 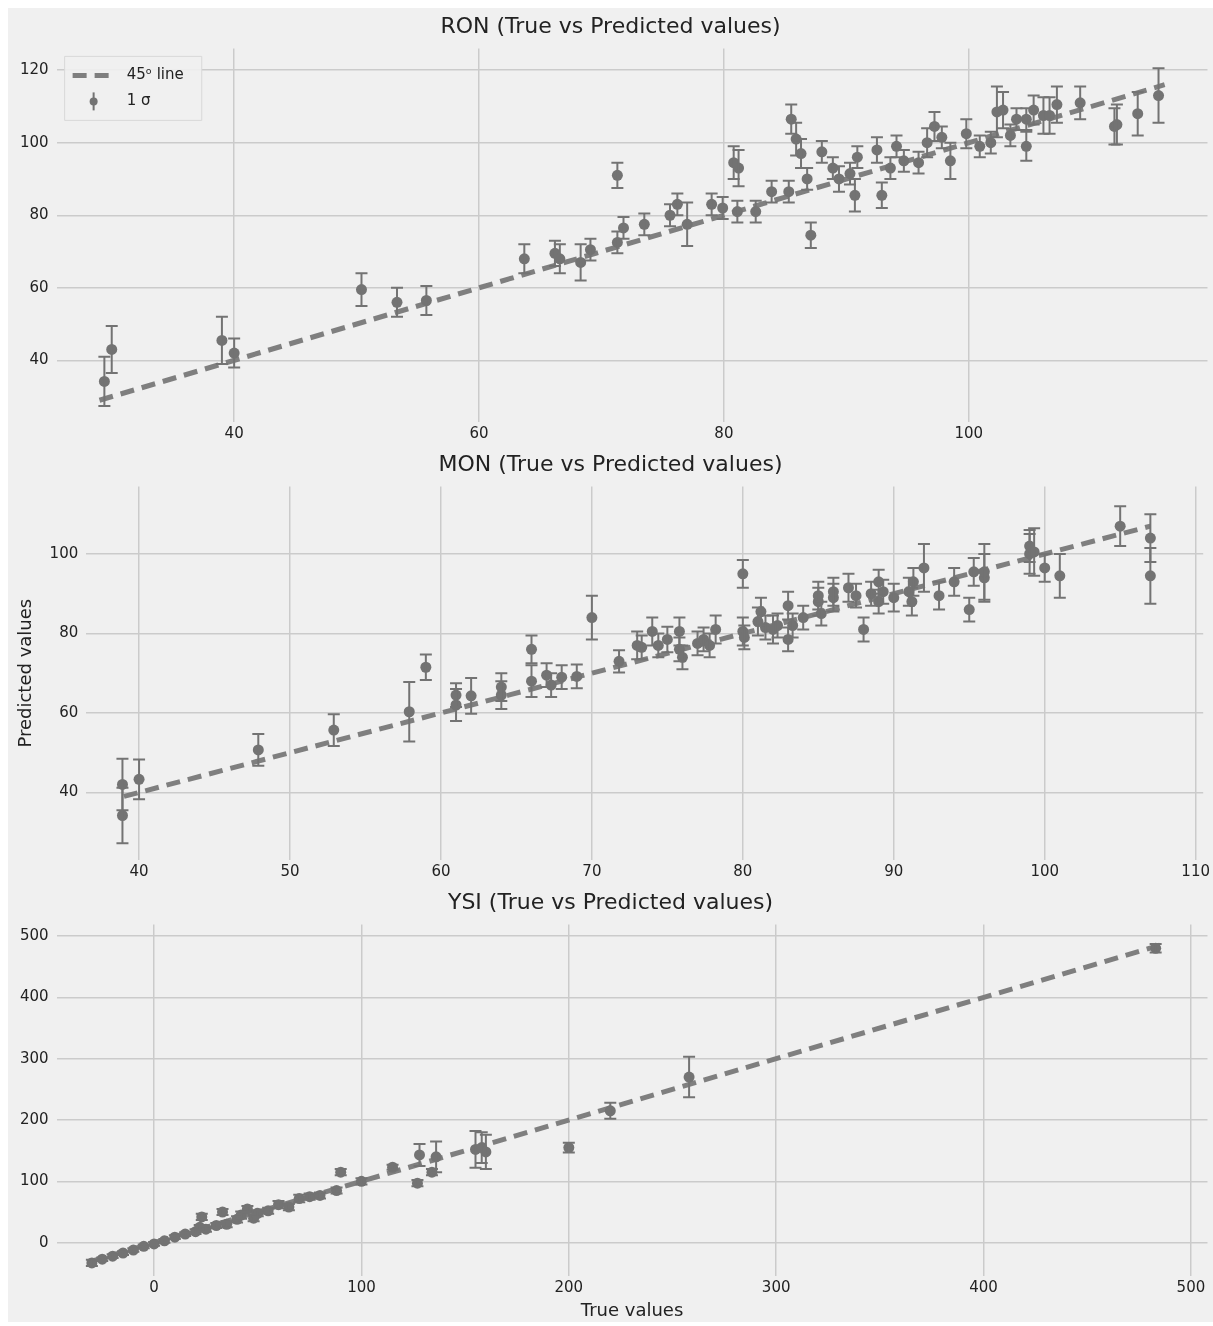 What do you see at coordinates (983, 1287) in the screenshot?
I see `x-tick-label: 400` at bounding box center [983, 1287].